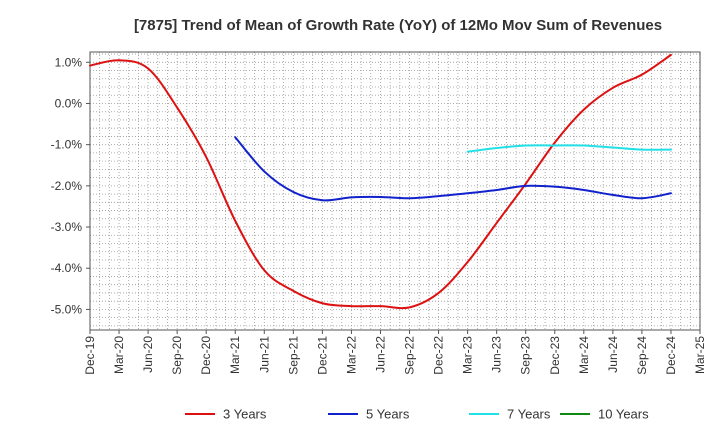 Image resolution: width=720 pixels, height=440 pixels. I want to click on legend-item-7-years: 7 Years, so click(510, 414).